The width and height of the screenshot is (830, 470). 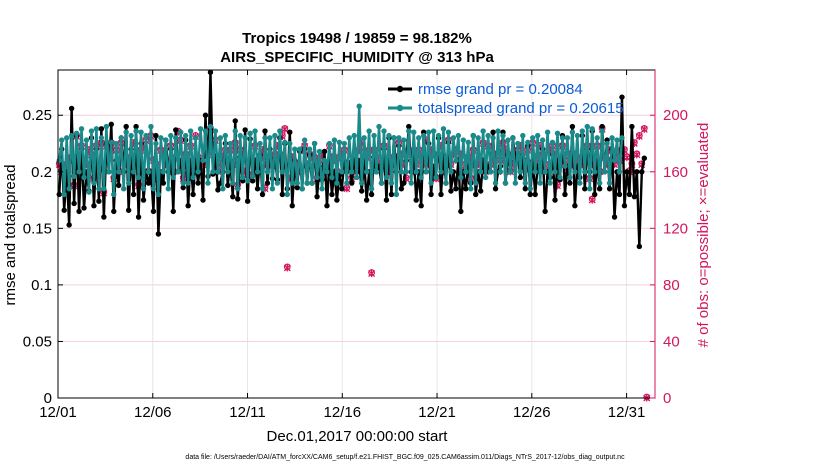 I want to click on x-axis-label: Dec.01,2017 00:00:00 start, so click(x=358, y=436).